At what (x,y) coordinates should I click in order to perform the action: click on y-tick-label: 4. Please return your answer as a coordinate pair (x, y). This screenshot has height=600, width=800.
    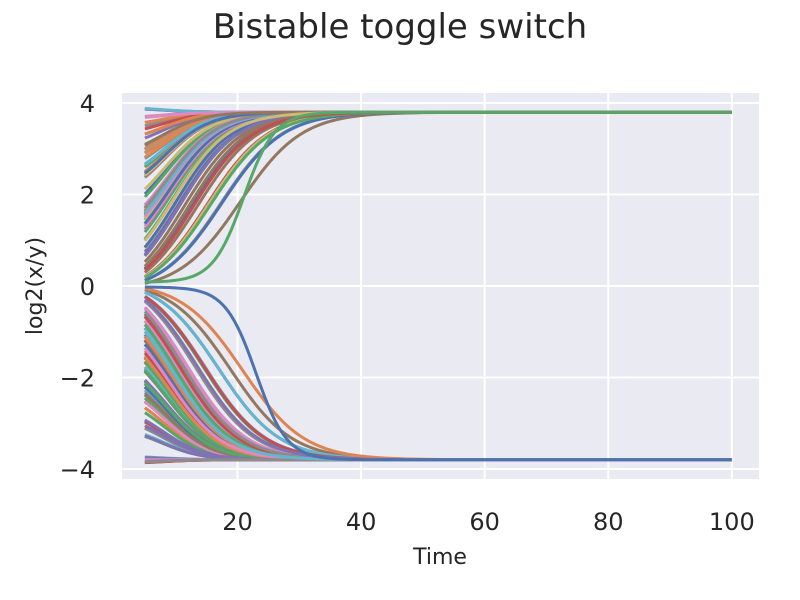
    Looking at the image, I should click on (87, 104).